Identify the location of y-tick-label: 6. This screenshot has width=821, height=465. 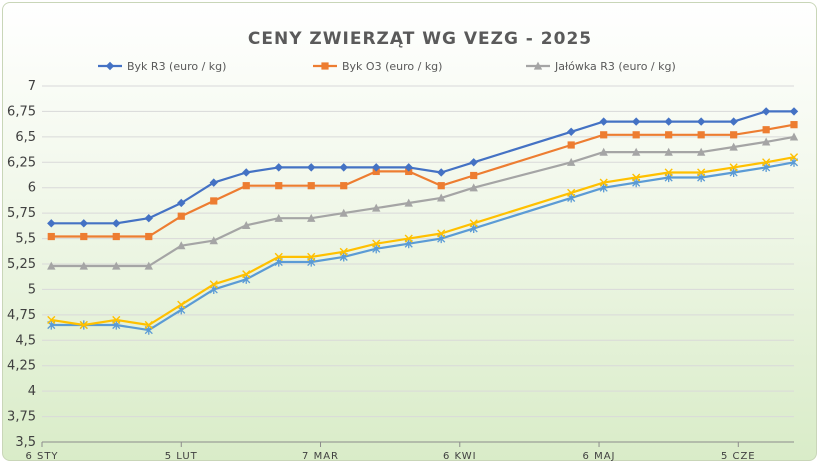
(32, 188).